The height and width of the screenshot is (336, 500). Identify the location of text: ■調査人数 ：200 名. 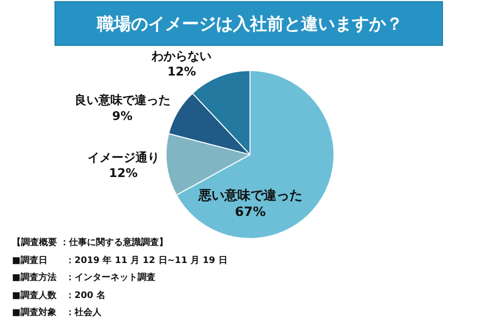
(59, 295).